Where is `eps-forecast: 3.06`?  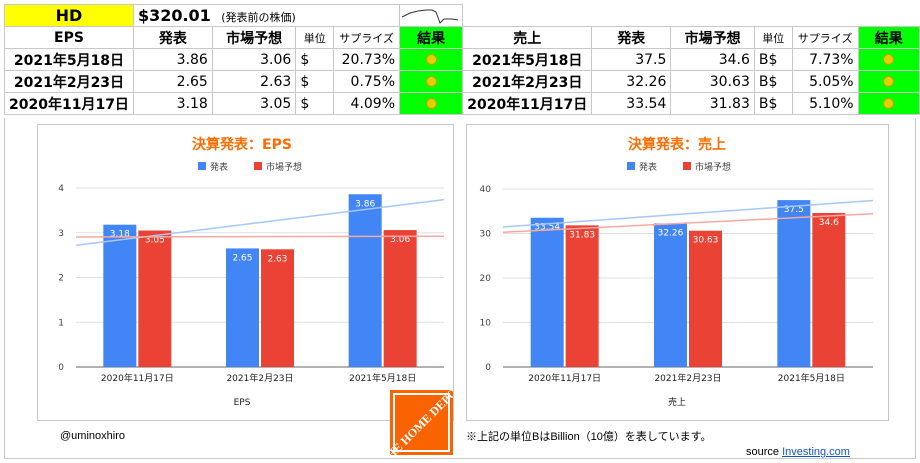 eps-forecast: 3.06 is located at coordinates (254, 59).